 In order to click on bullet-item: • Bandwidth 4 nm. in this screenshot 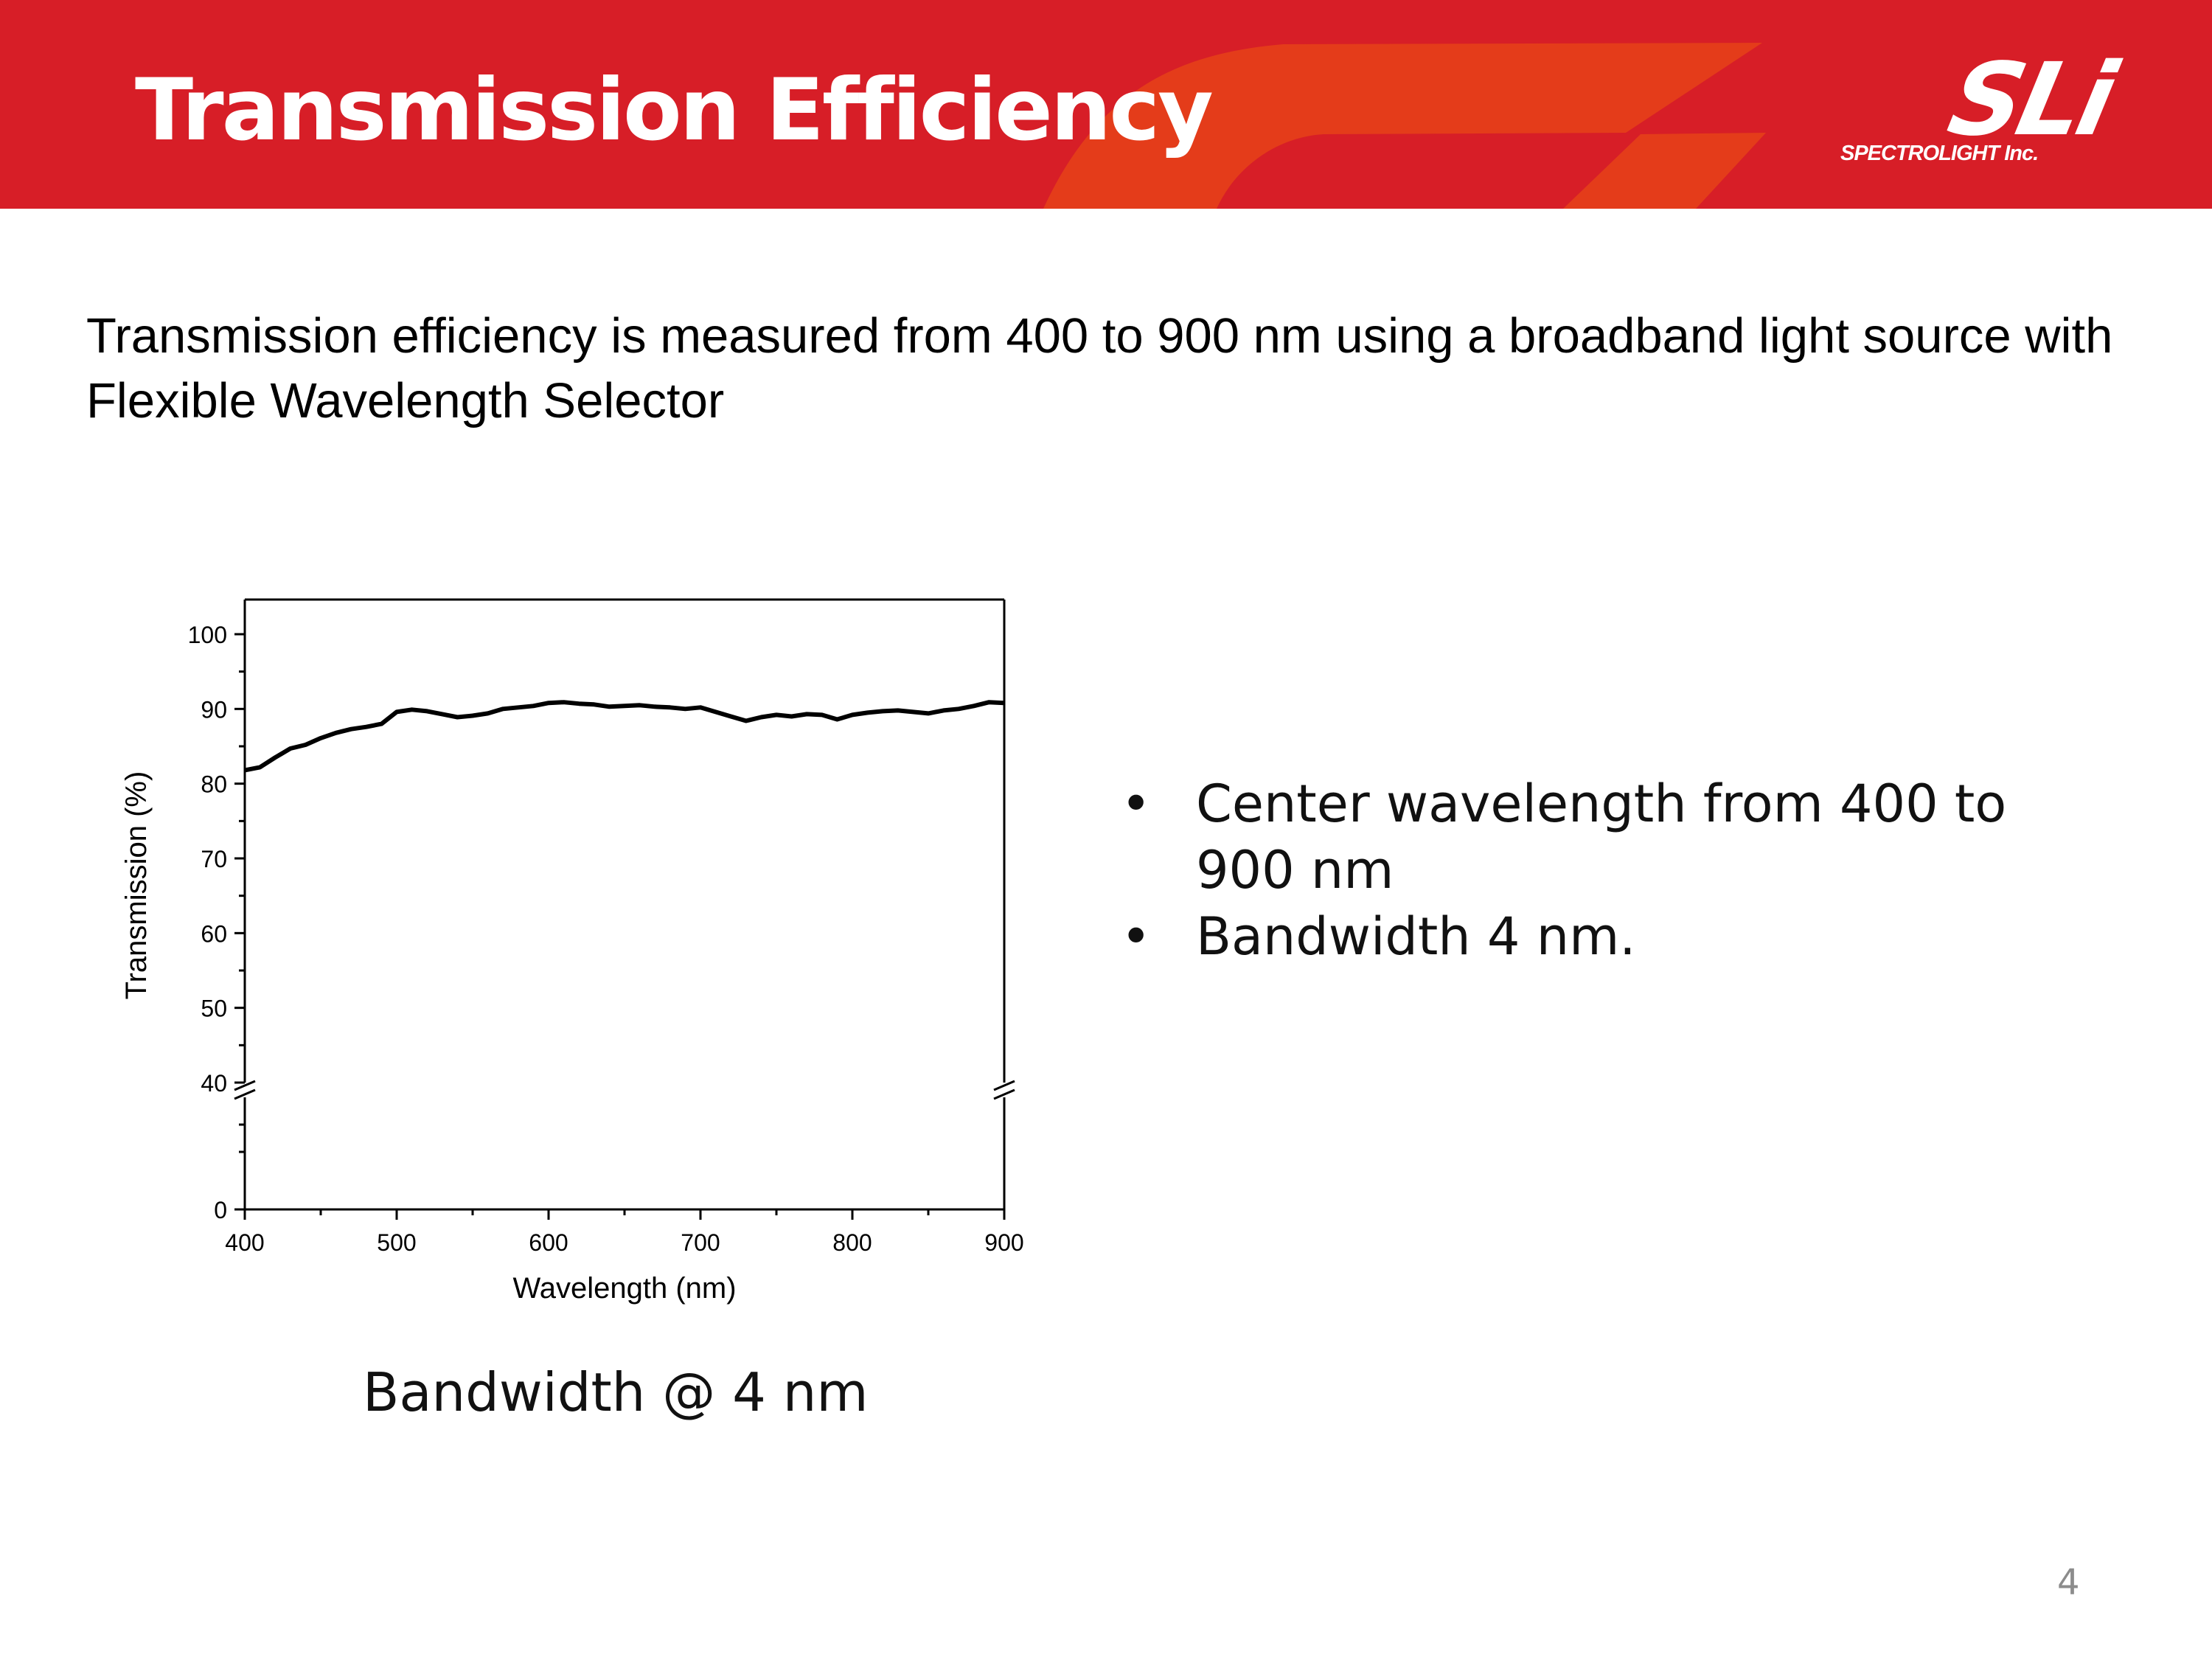, I will do `click(1600, 937)`.